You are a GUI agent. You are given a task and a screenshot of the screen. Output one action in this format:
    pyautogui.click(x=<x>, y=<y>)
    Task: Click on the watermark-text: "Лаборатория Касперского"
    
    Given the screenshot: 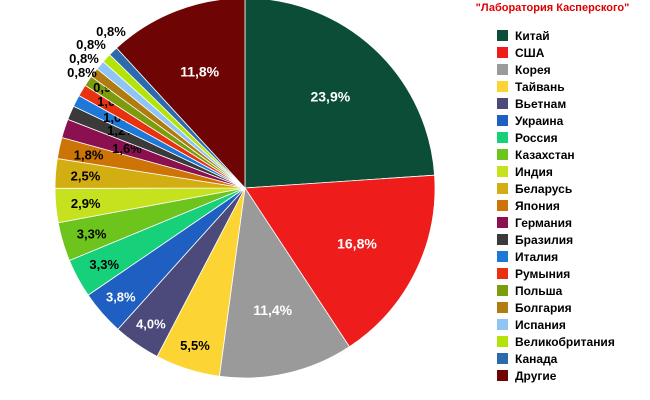 What is the action you would take?
    pyautogui.click(x=552, y=8)
    